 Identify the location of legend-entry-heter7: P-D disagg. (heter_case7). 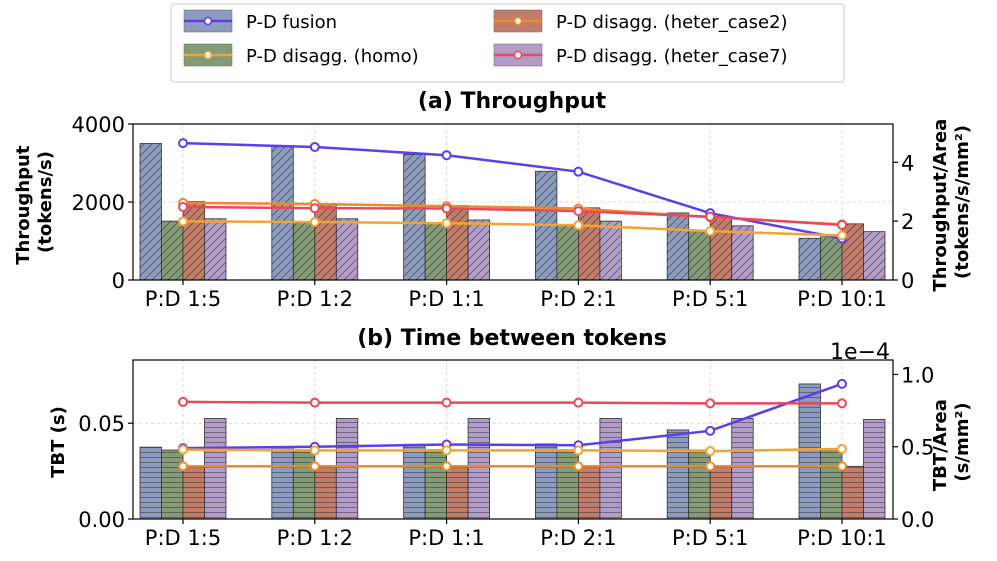
(640, 55).